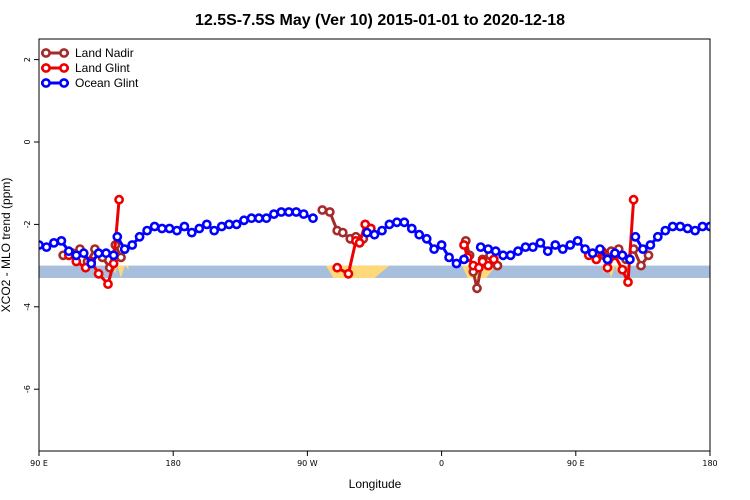 This screenshot has width=750, height=500. I want to click on legend-item-ocean-glint: Ocean Glint, so click(90, 83).